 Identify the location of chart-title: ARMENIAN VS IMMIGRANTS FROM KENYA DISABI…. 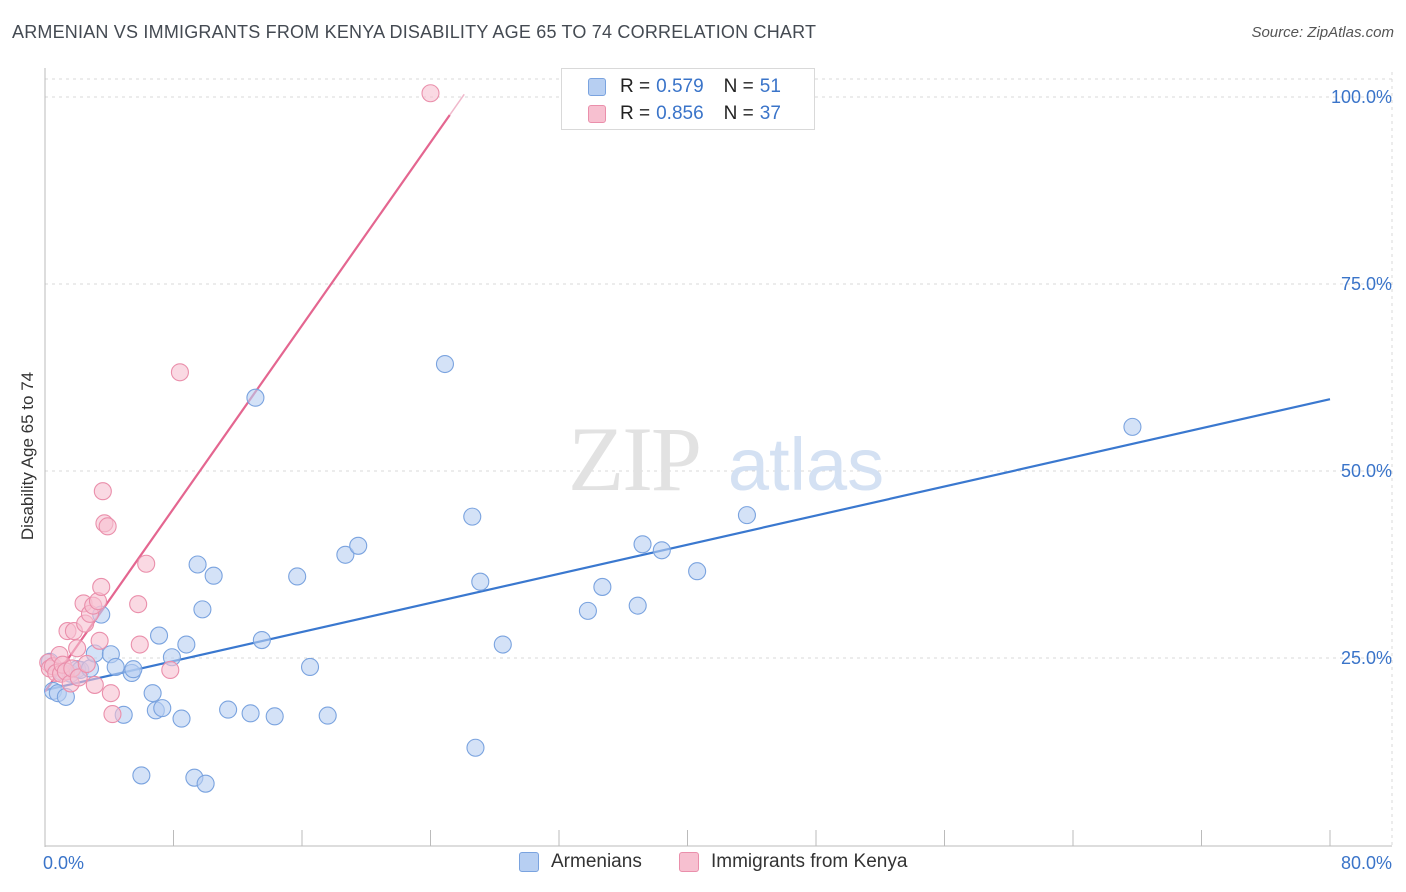
(414, 32).